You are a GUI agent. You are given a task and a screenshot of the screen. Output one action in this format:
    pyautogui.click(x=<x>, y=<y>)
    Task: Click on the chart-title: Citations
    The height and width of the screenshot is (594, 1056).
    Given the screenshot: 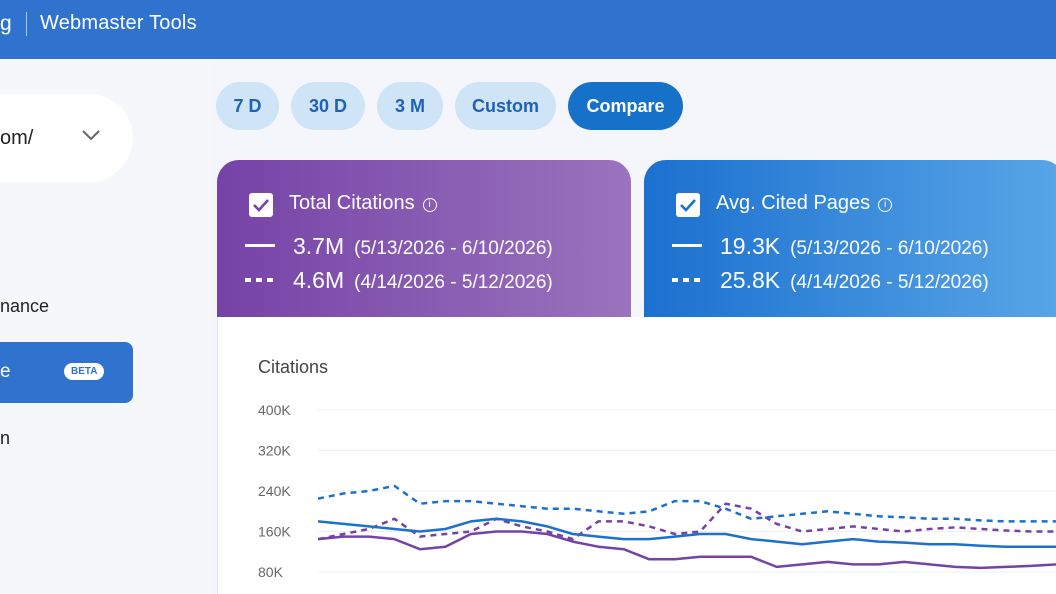 What is the action you would take?
    pyautogui.click(x=293, y=367)
    